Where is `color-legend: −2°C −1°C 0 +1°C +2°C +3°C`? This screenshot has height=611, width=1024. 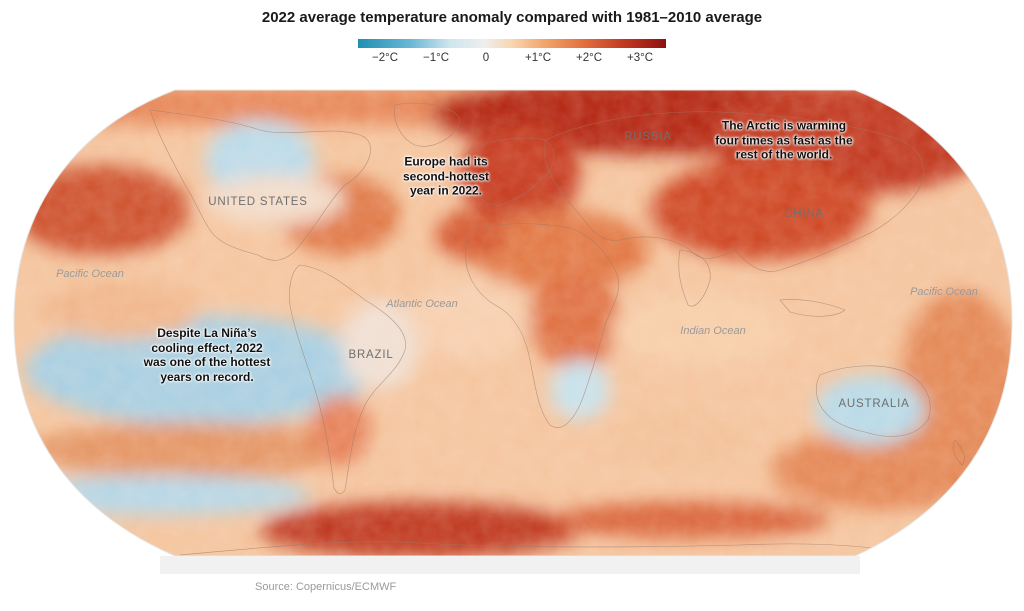 color-legend: −2°C −1°C 0 +1°C +2°C +3°C is located at coordinates (512, 54).